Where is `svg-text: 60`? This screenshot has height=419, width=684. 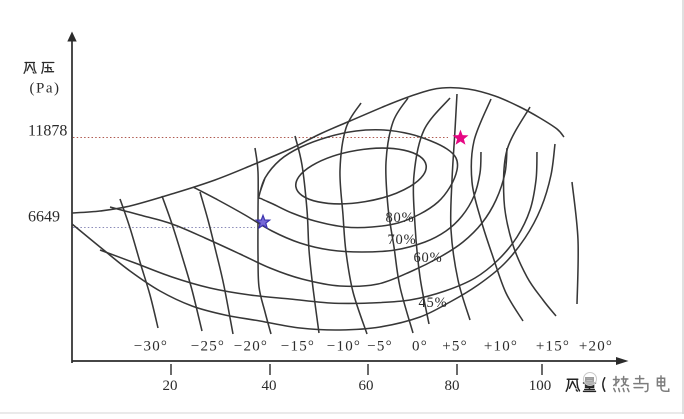 svg-text: 60 is located at coordinates (366, 386).